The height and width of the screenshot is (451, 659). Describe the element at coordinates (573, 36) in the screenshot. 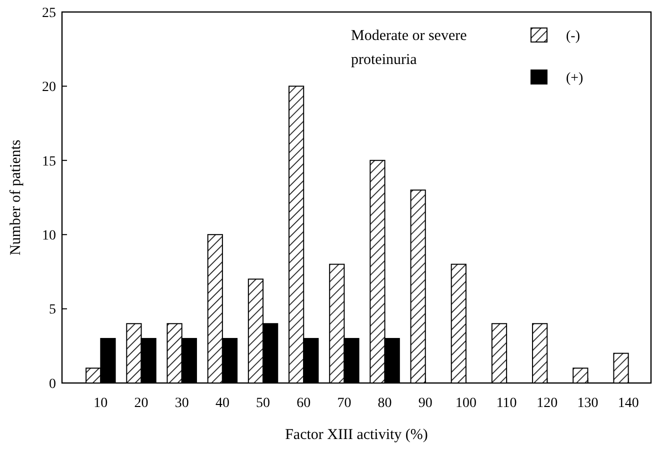

I see `legend-label: (-)` at that location.